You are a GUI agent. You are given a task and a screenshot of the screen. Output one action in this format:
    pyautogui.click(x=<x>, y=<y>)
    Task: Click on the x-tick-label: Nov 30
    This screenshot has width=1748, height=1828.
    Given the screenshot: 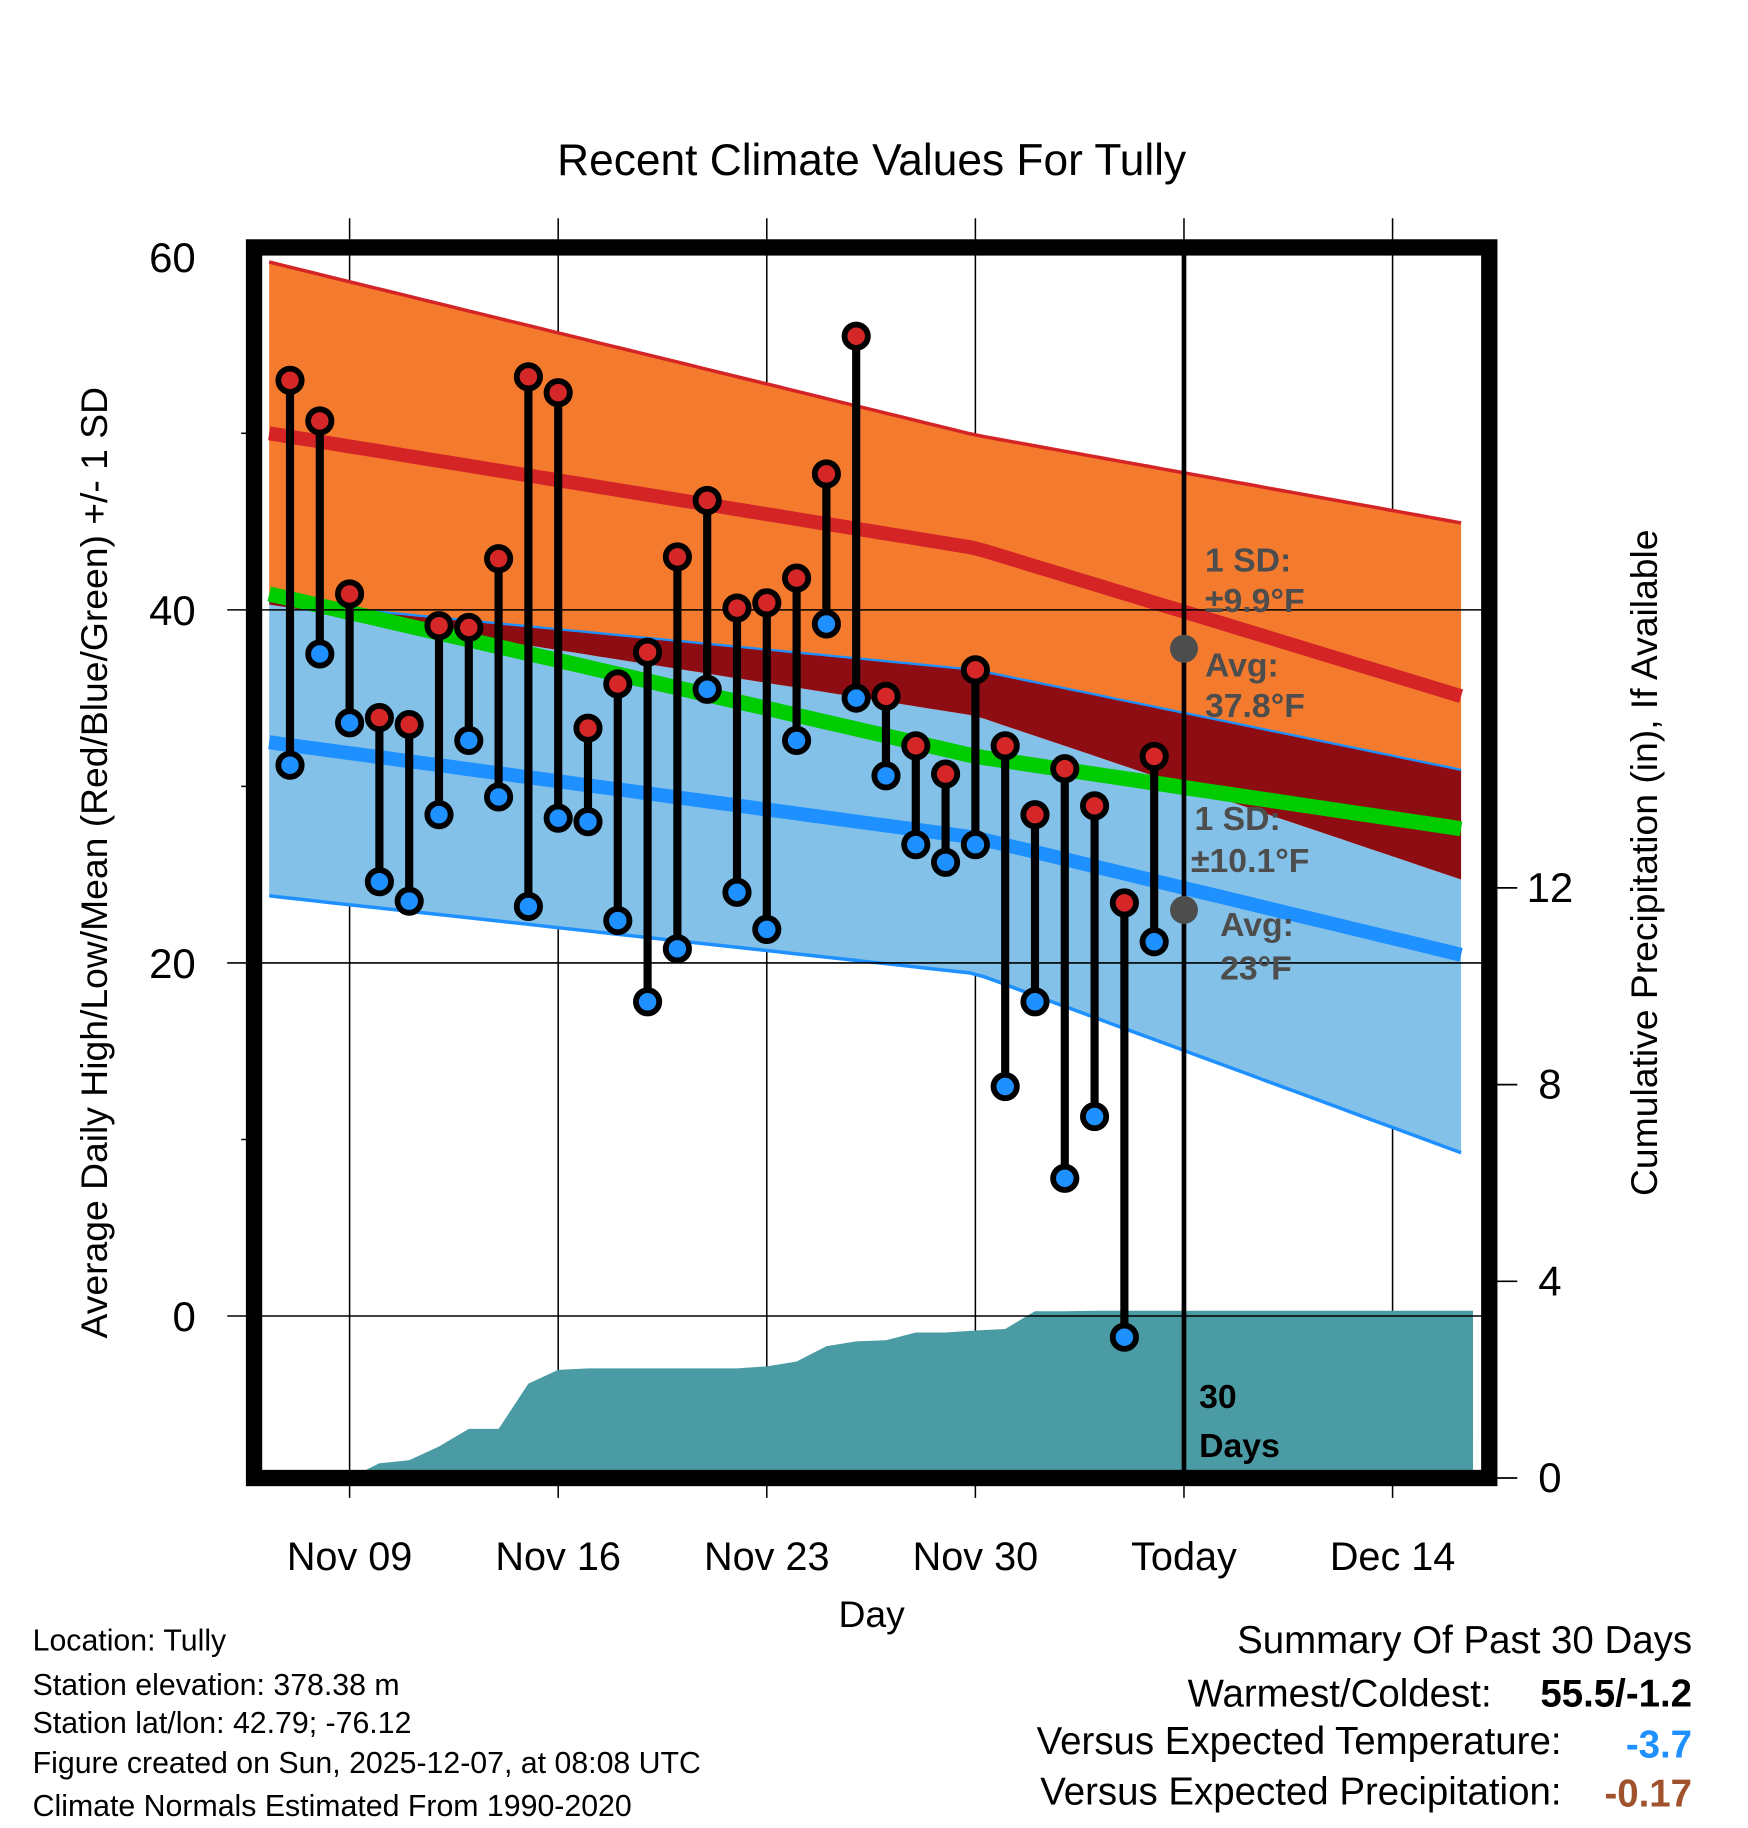 What is the action you would take?
    pyautogui.click(x=976, y=1557)
    